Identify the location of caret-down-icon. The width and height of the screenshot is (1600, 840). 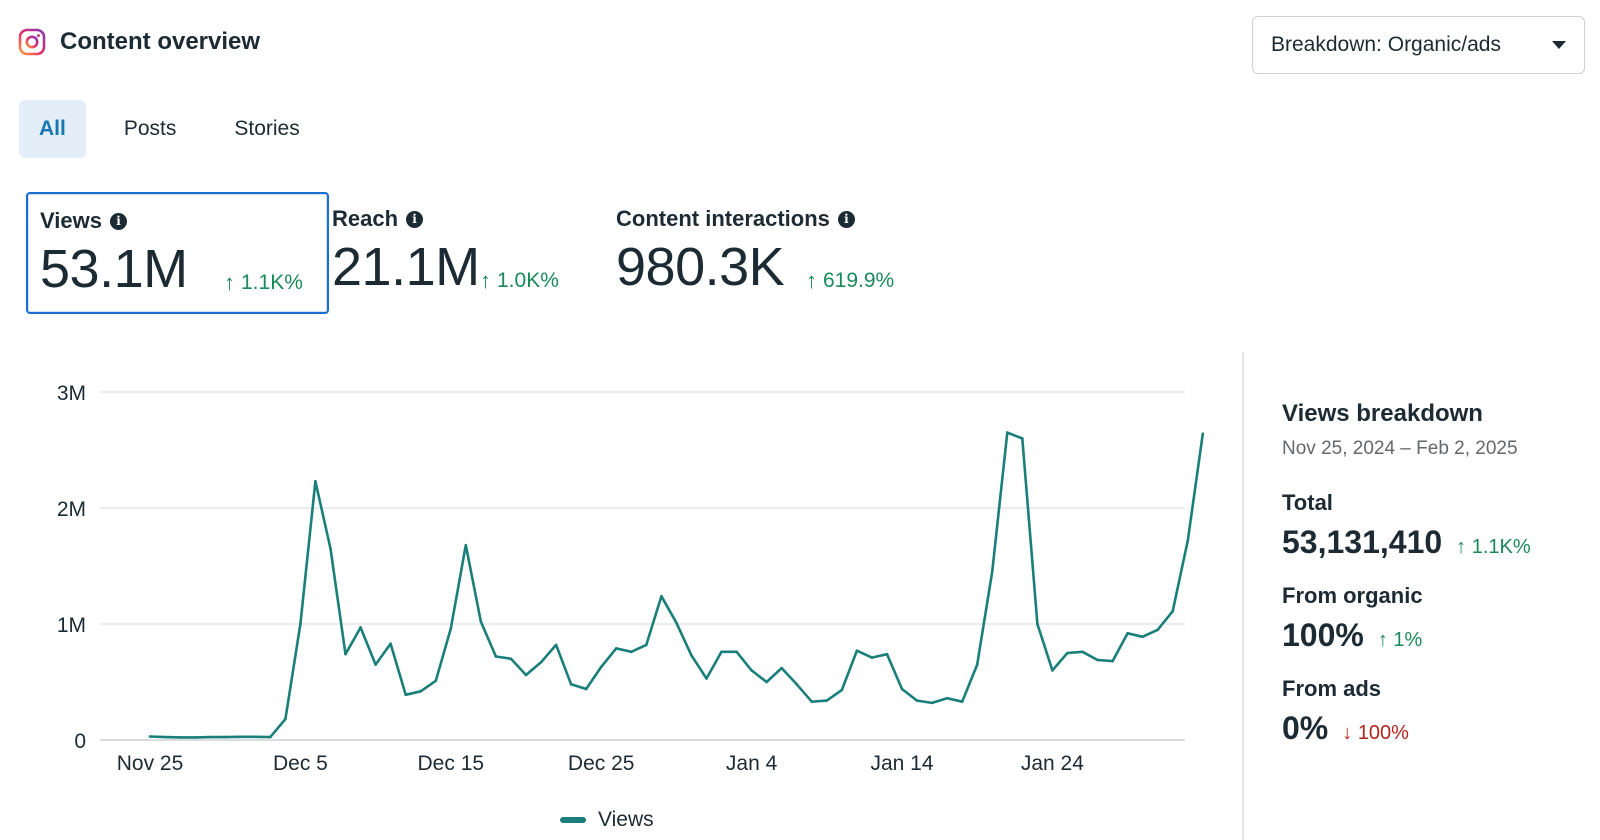
(1559, 45).